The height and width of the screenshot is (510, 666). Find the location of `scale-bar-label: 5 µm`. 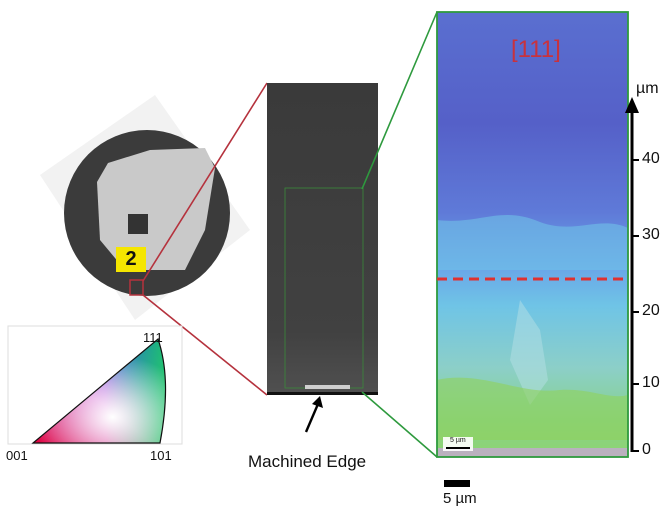

scale-bar-label: 5 µm is located at coordinates (460, 498).